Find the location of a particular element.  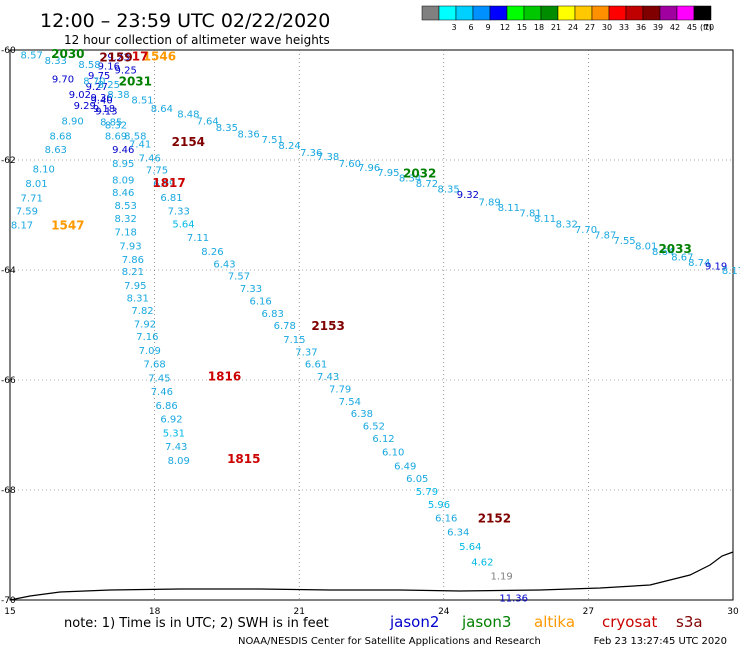

pass-time-label: 2154 is located at coordinates (188, 142).